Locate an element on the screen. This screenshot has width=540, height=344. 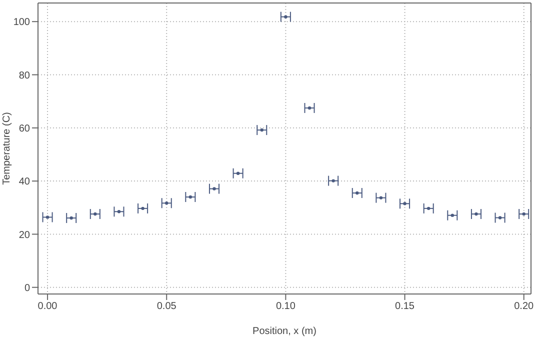
x-axis-title: Position, x (m) is located at coordinates (284, 331).